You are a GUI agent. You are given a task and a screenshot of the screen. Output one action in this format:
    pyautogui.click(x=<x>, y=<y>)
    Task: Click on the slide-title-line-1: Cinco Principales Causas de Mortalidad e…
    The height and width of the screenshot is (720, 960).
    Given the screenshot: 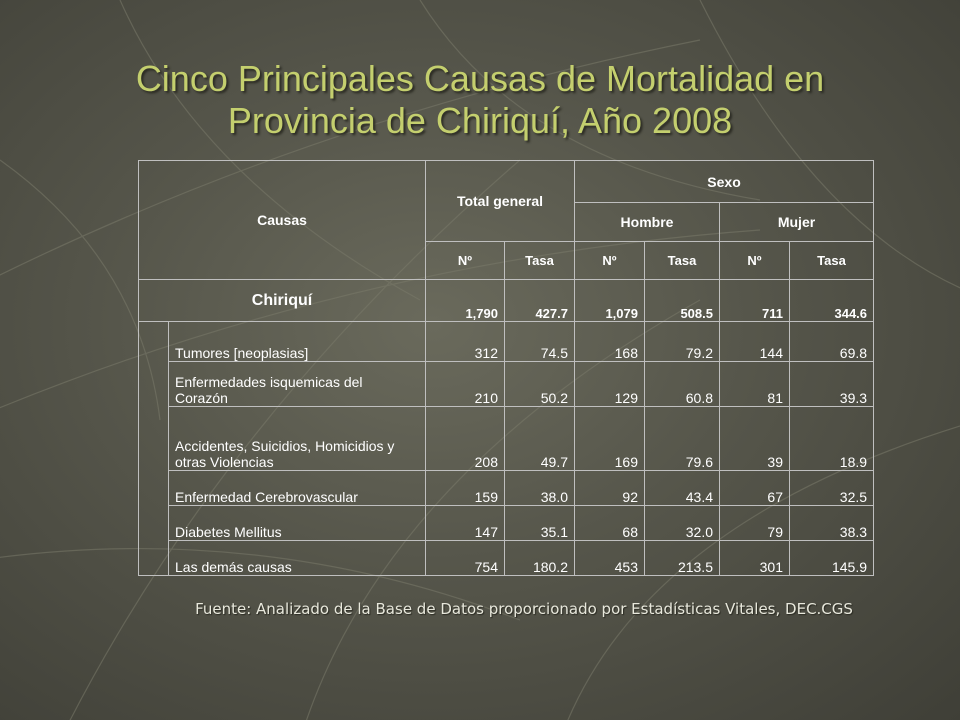 What is the action you would take?
    pyautogui.click(x=480, y=78)
    